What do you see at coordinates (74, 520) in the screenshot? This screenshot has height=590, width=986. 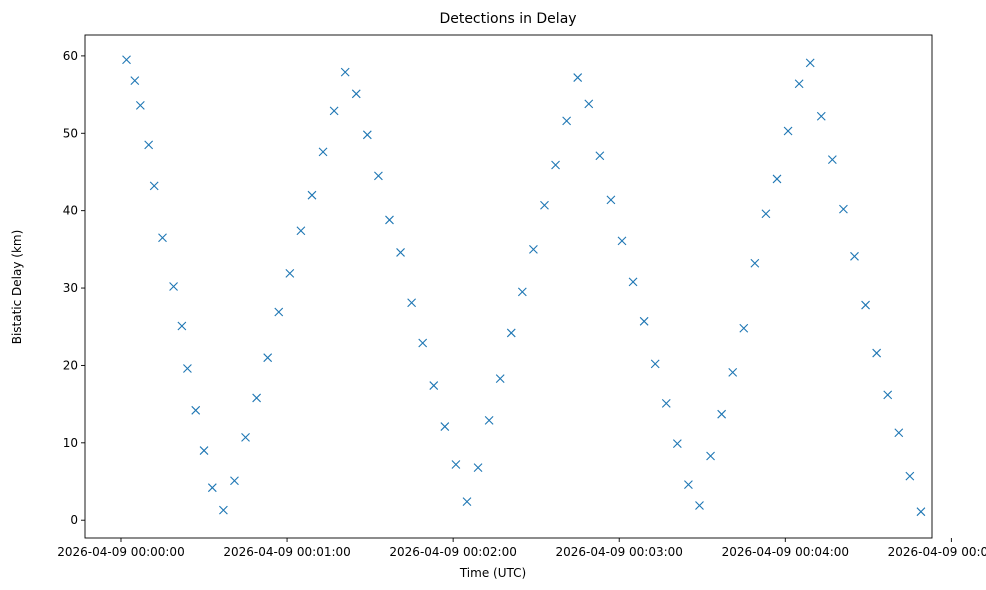 I see `y-tick-label: 0` at bounding box center [74, 520].